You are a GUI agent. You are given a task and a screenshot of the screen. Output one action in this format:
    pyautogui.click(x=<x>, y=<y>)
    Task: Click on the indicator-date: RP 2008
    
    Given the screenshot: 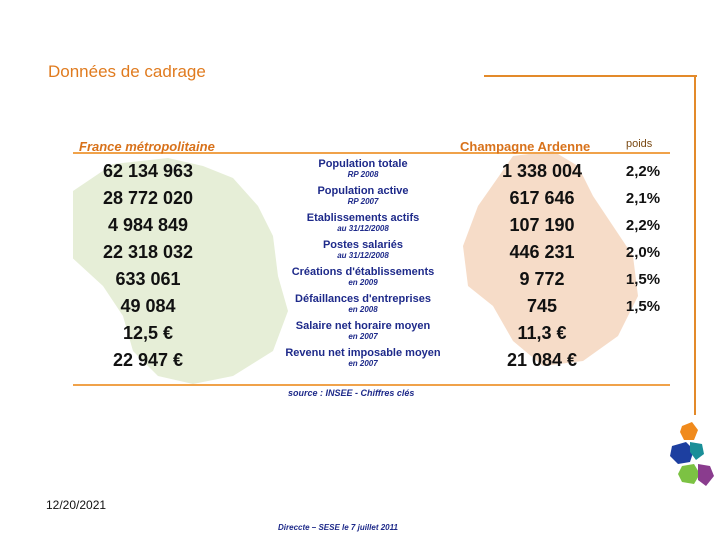 What is the action you would take?
    pyautogui.click(x=363, y=174)
    